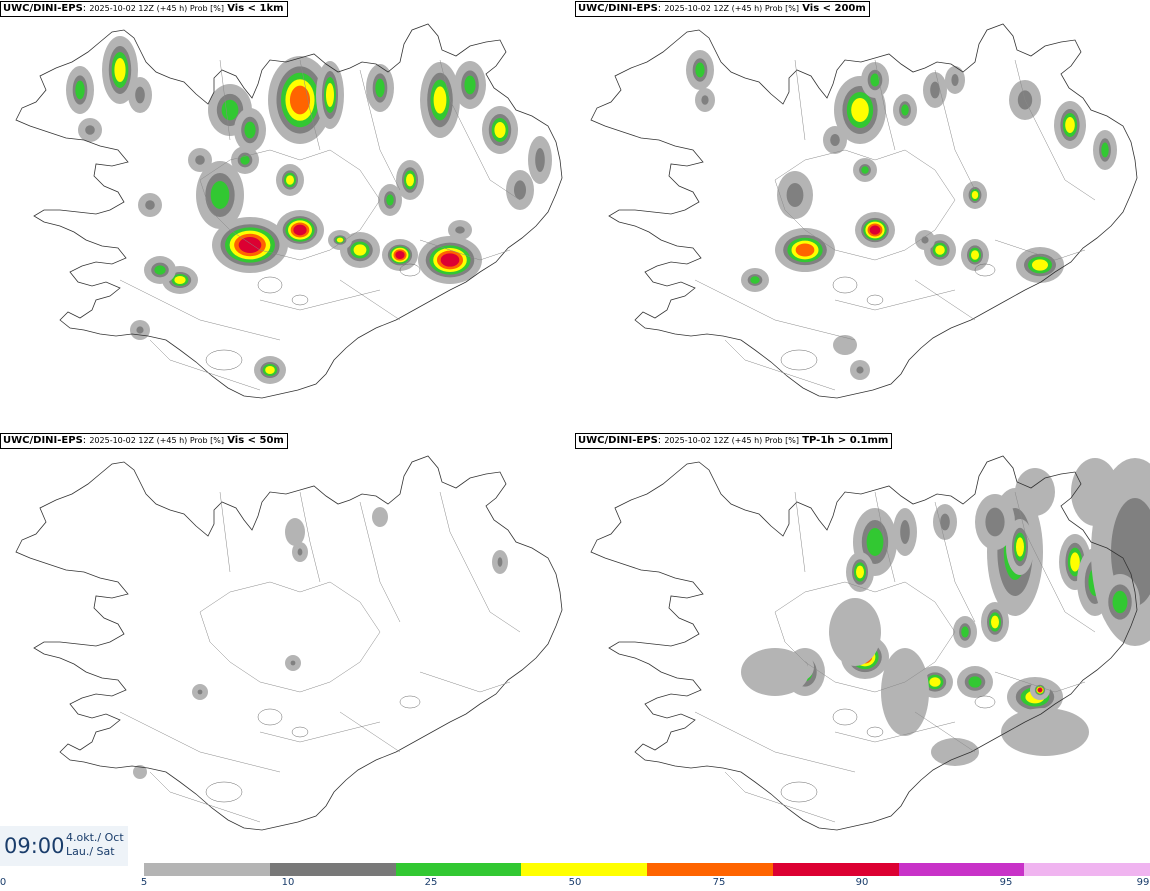 The image size is (1150, 891). What do you see at coordinates (862, 882) in the screenshot?
I see `colorbar-tick-label: 90` at bounding box center [862, 882].